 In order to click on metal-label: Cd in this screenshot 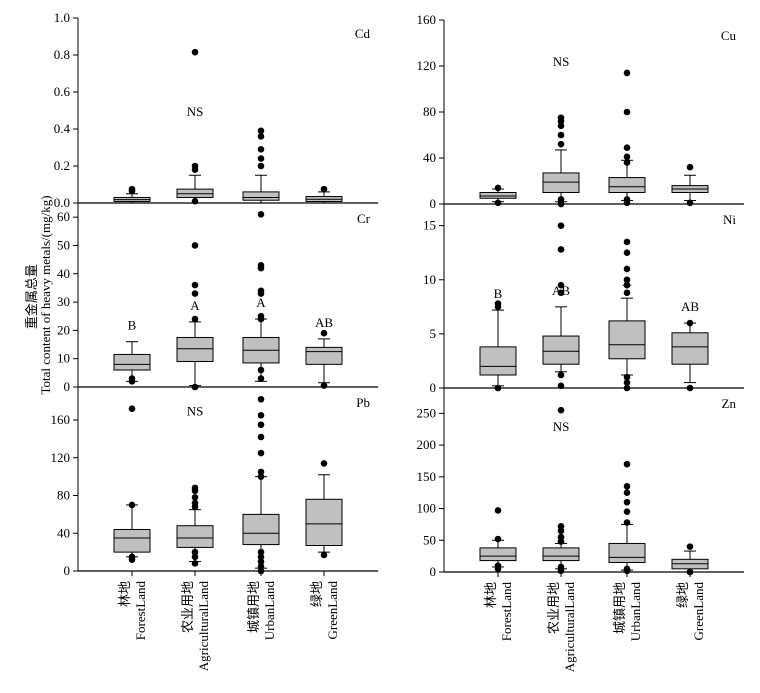, I will do `click(363, 33)`.